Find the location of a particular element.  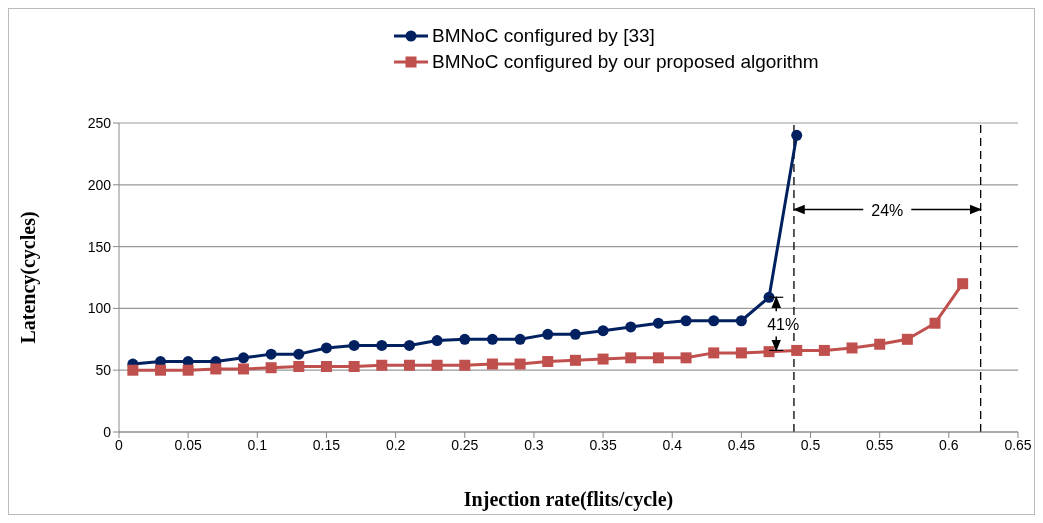

y-tick-label: 250 is located at coordinates (99, 122).